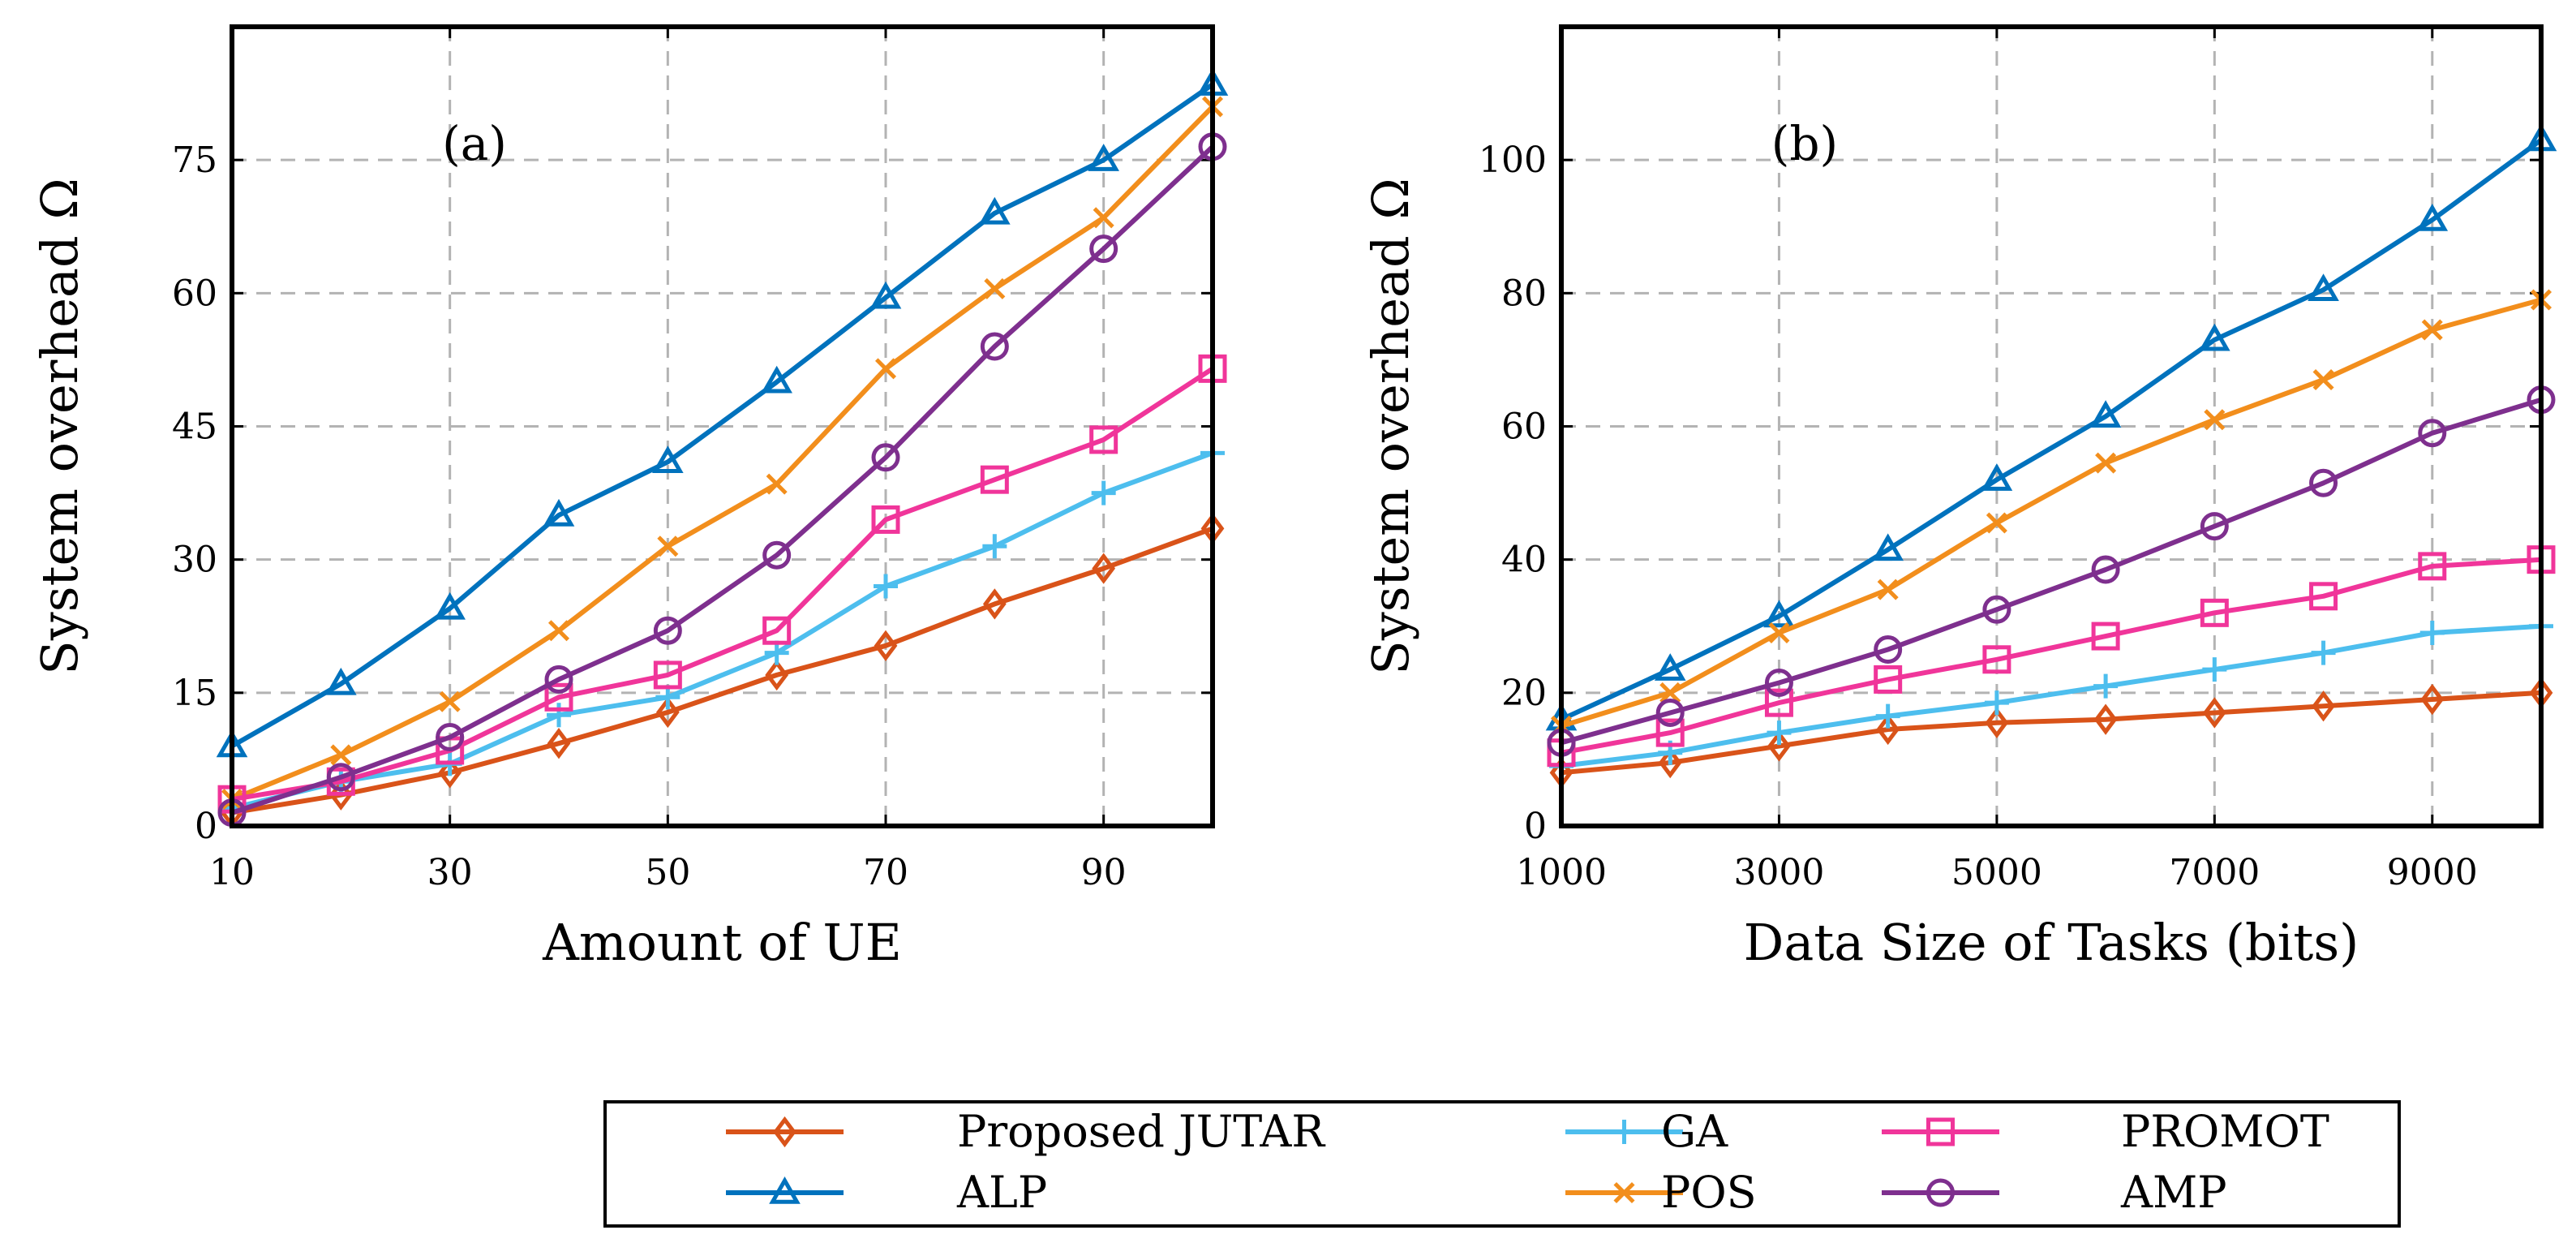 The height and width of the screenshot is (1256, 2576). Describe the element at coordinates (1646, 1132) in the screenshot. I see `legend-entry-ga: GA` at that location.